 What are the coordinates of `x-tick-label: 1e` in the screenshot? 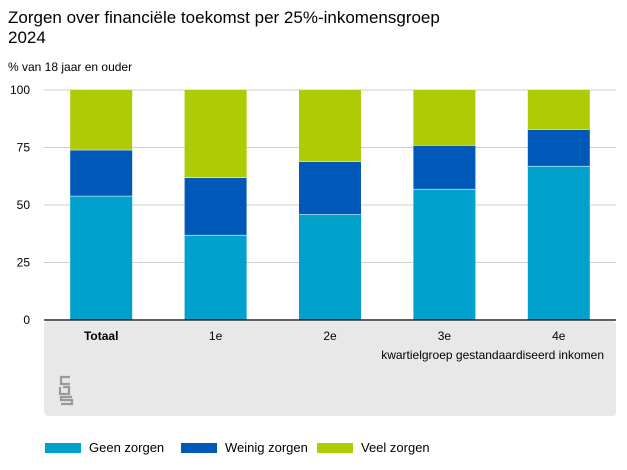 It's located at (216, 336).